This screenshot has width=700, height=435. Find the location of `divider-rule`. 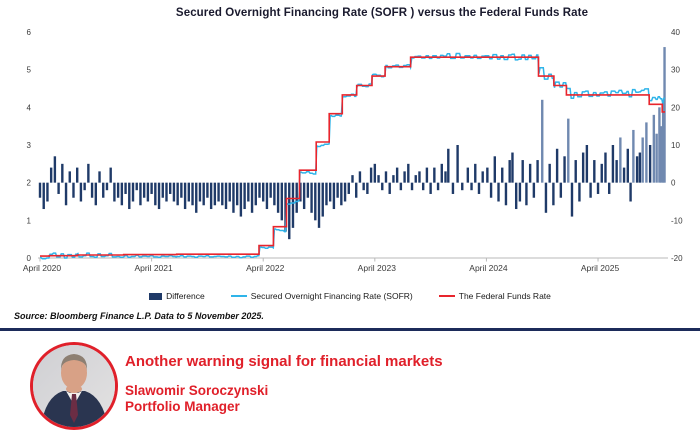

divider-rule is located at coordinates (350, 329).